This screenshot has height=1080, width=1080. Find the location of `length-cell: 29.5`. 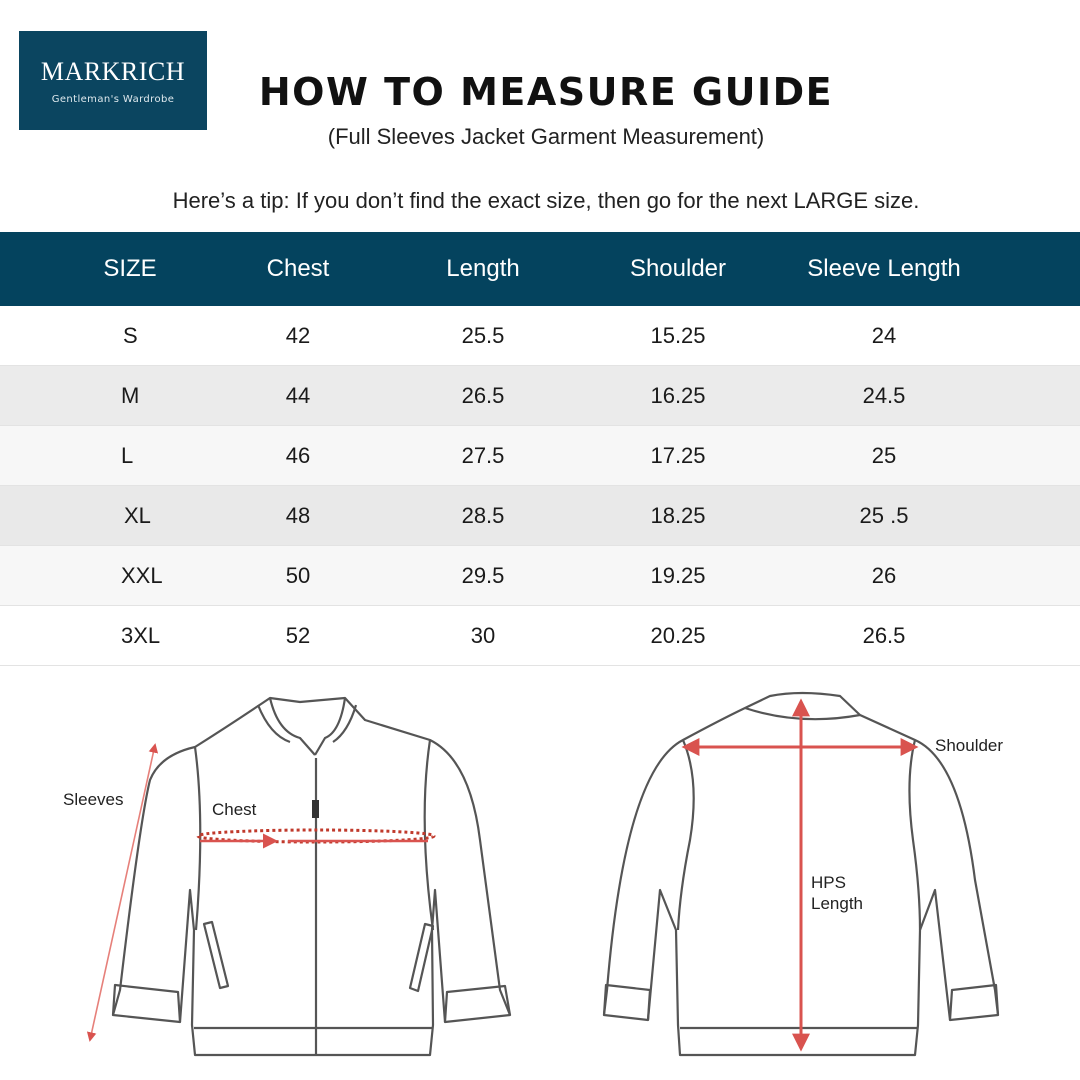

length-cell: 29.5 is located at coordinates (483, 575).